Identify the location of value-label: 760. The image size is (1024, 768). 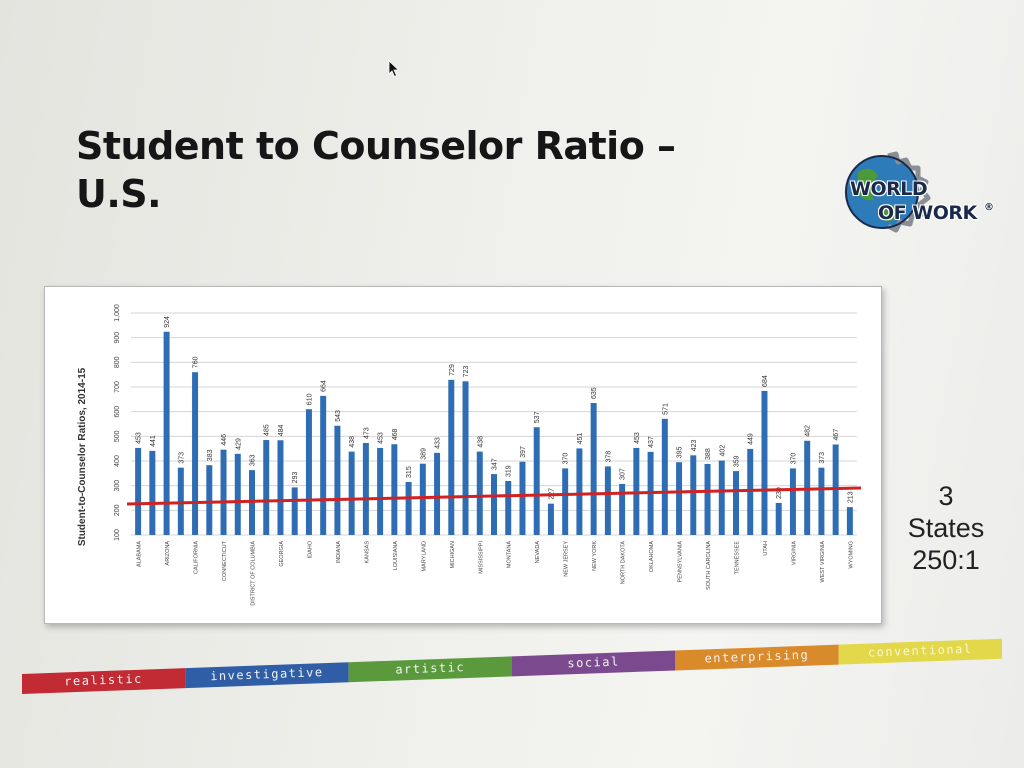
(196, 362).